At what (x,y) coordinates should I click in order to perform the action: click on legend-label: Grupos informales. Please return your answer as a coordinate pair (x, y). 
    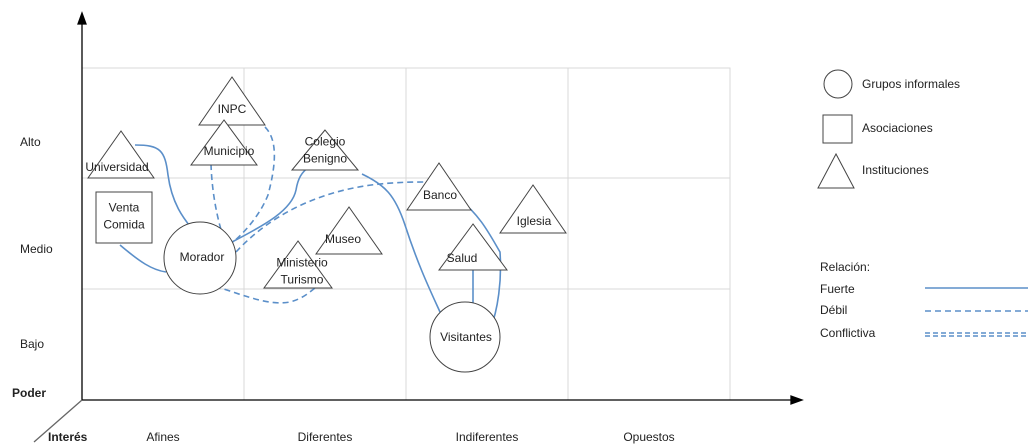
    Looking at the image, I should click on (911, 84).